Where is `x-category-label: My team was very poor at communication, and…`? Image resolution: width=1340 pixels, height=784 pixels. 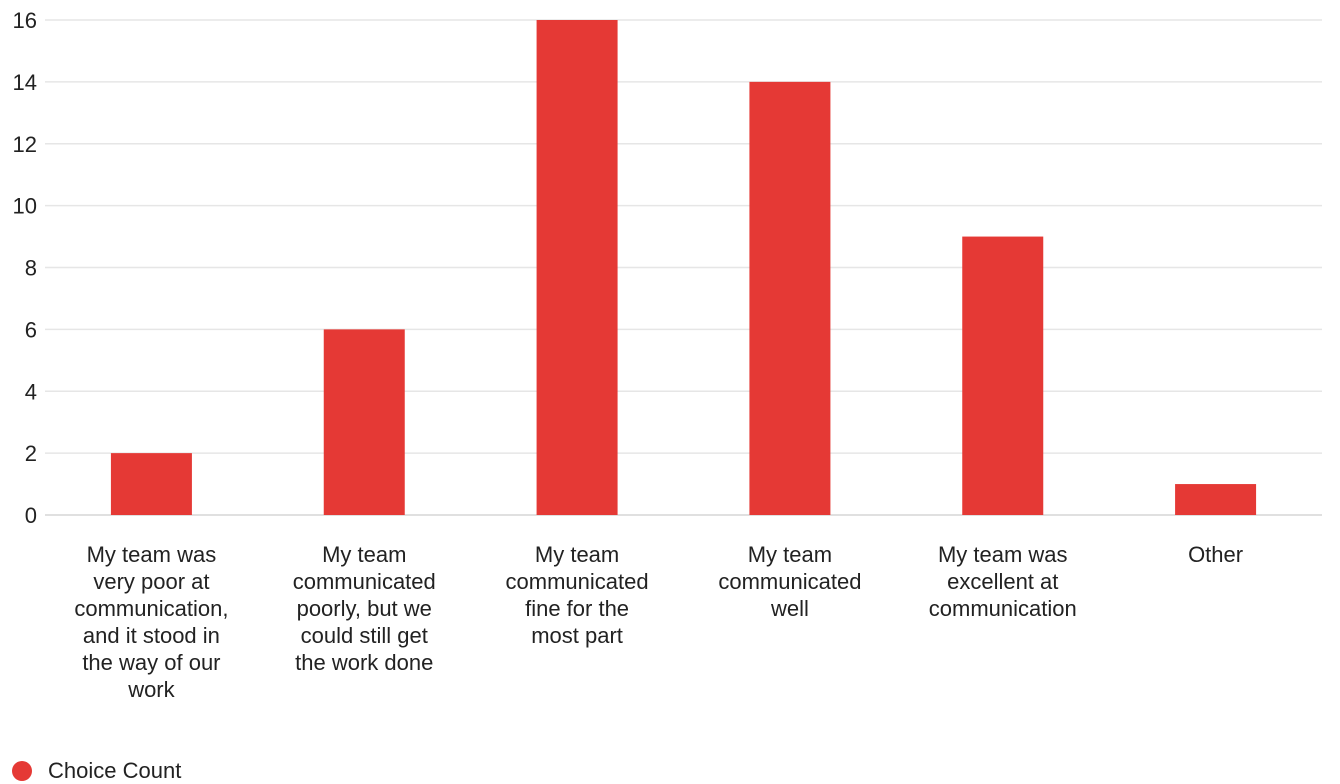 x-category-label: My team was very poor at communication, and… is located at coordinates (151, 622).